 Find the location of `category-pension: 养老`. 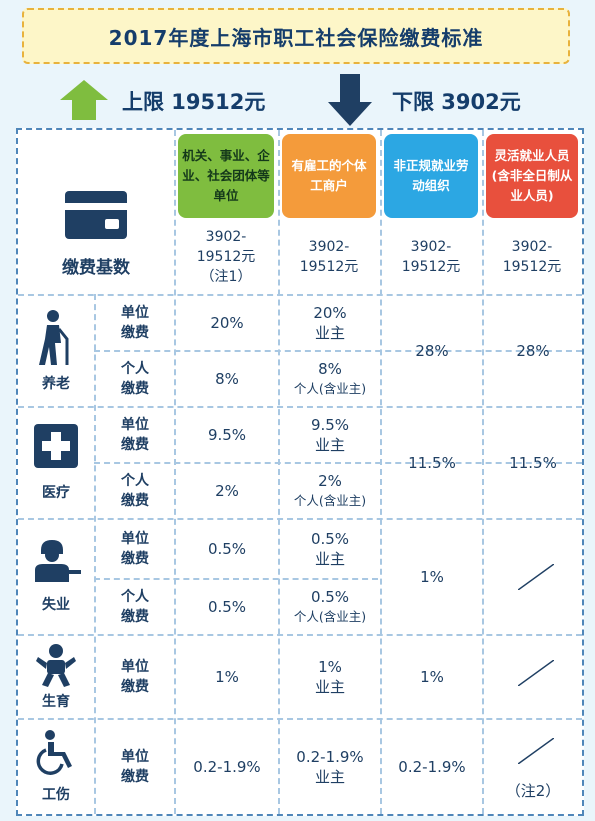

category-pension: 养老 is located at coordinates (56, 351).